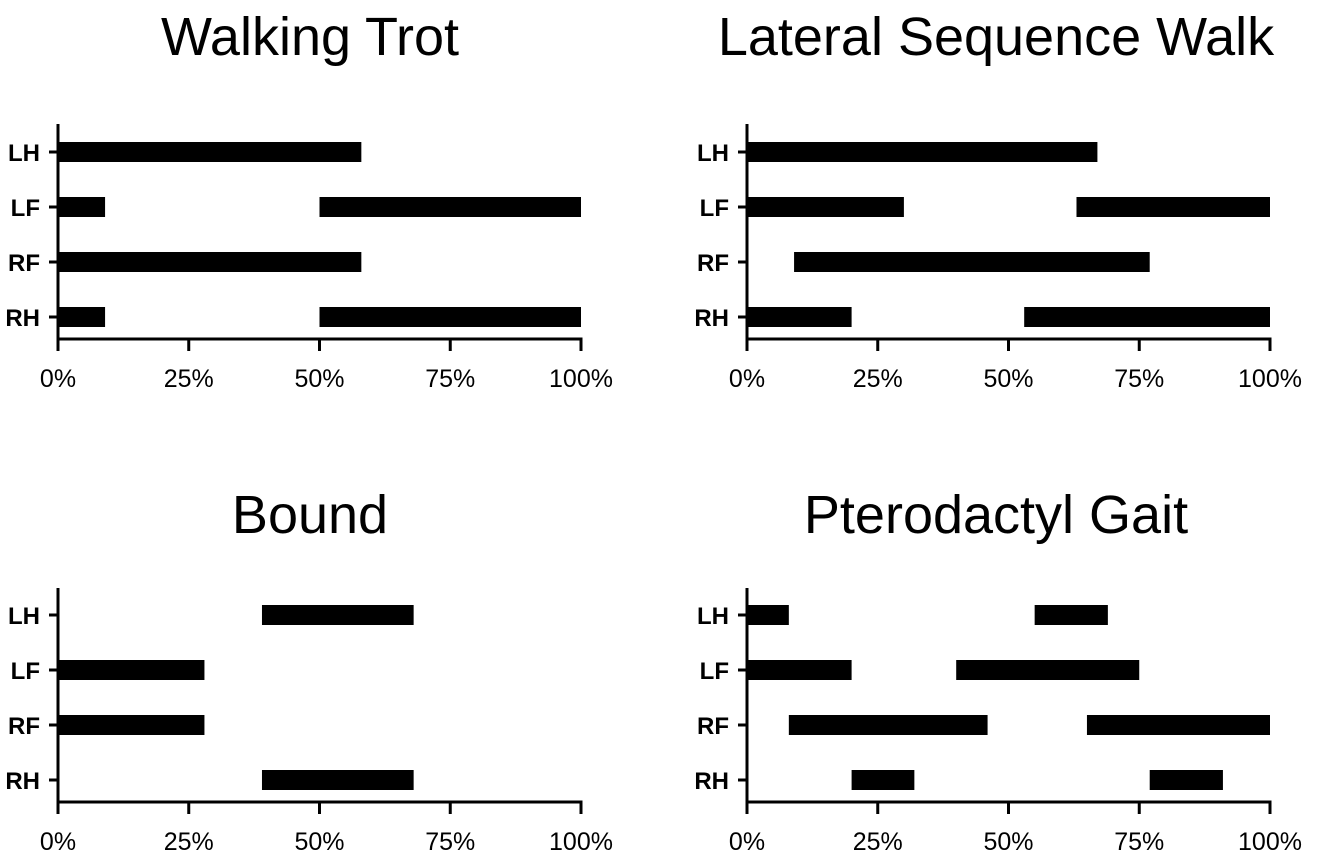 The width and height of the screenshot is (1318, 858). What do you see at coordinates (996, 37) in the screenshot?
I see `chart-title: Lateral Sequence Walk` at bounding box center [996, 37].